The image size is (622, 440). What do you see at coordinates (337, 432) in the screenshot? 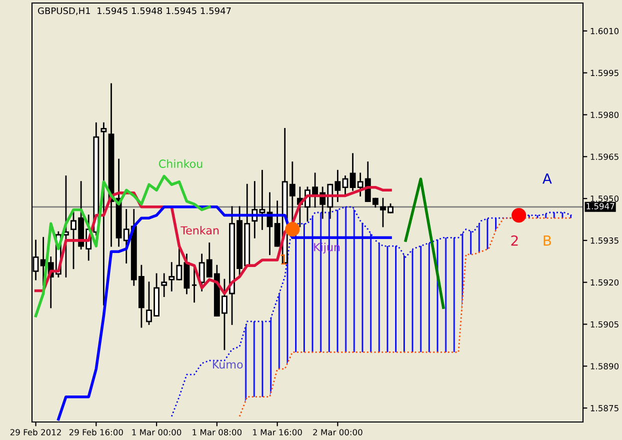
I see `x-tick-label: 2 Mar 00:00` at bounding box center [337, 432].